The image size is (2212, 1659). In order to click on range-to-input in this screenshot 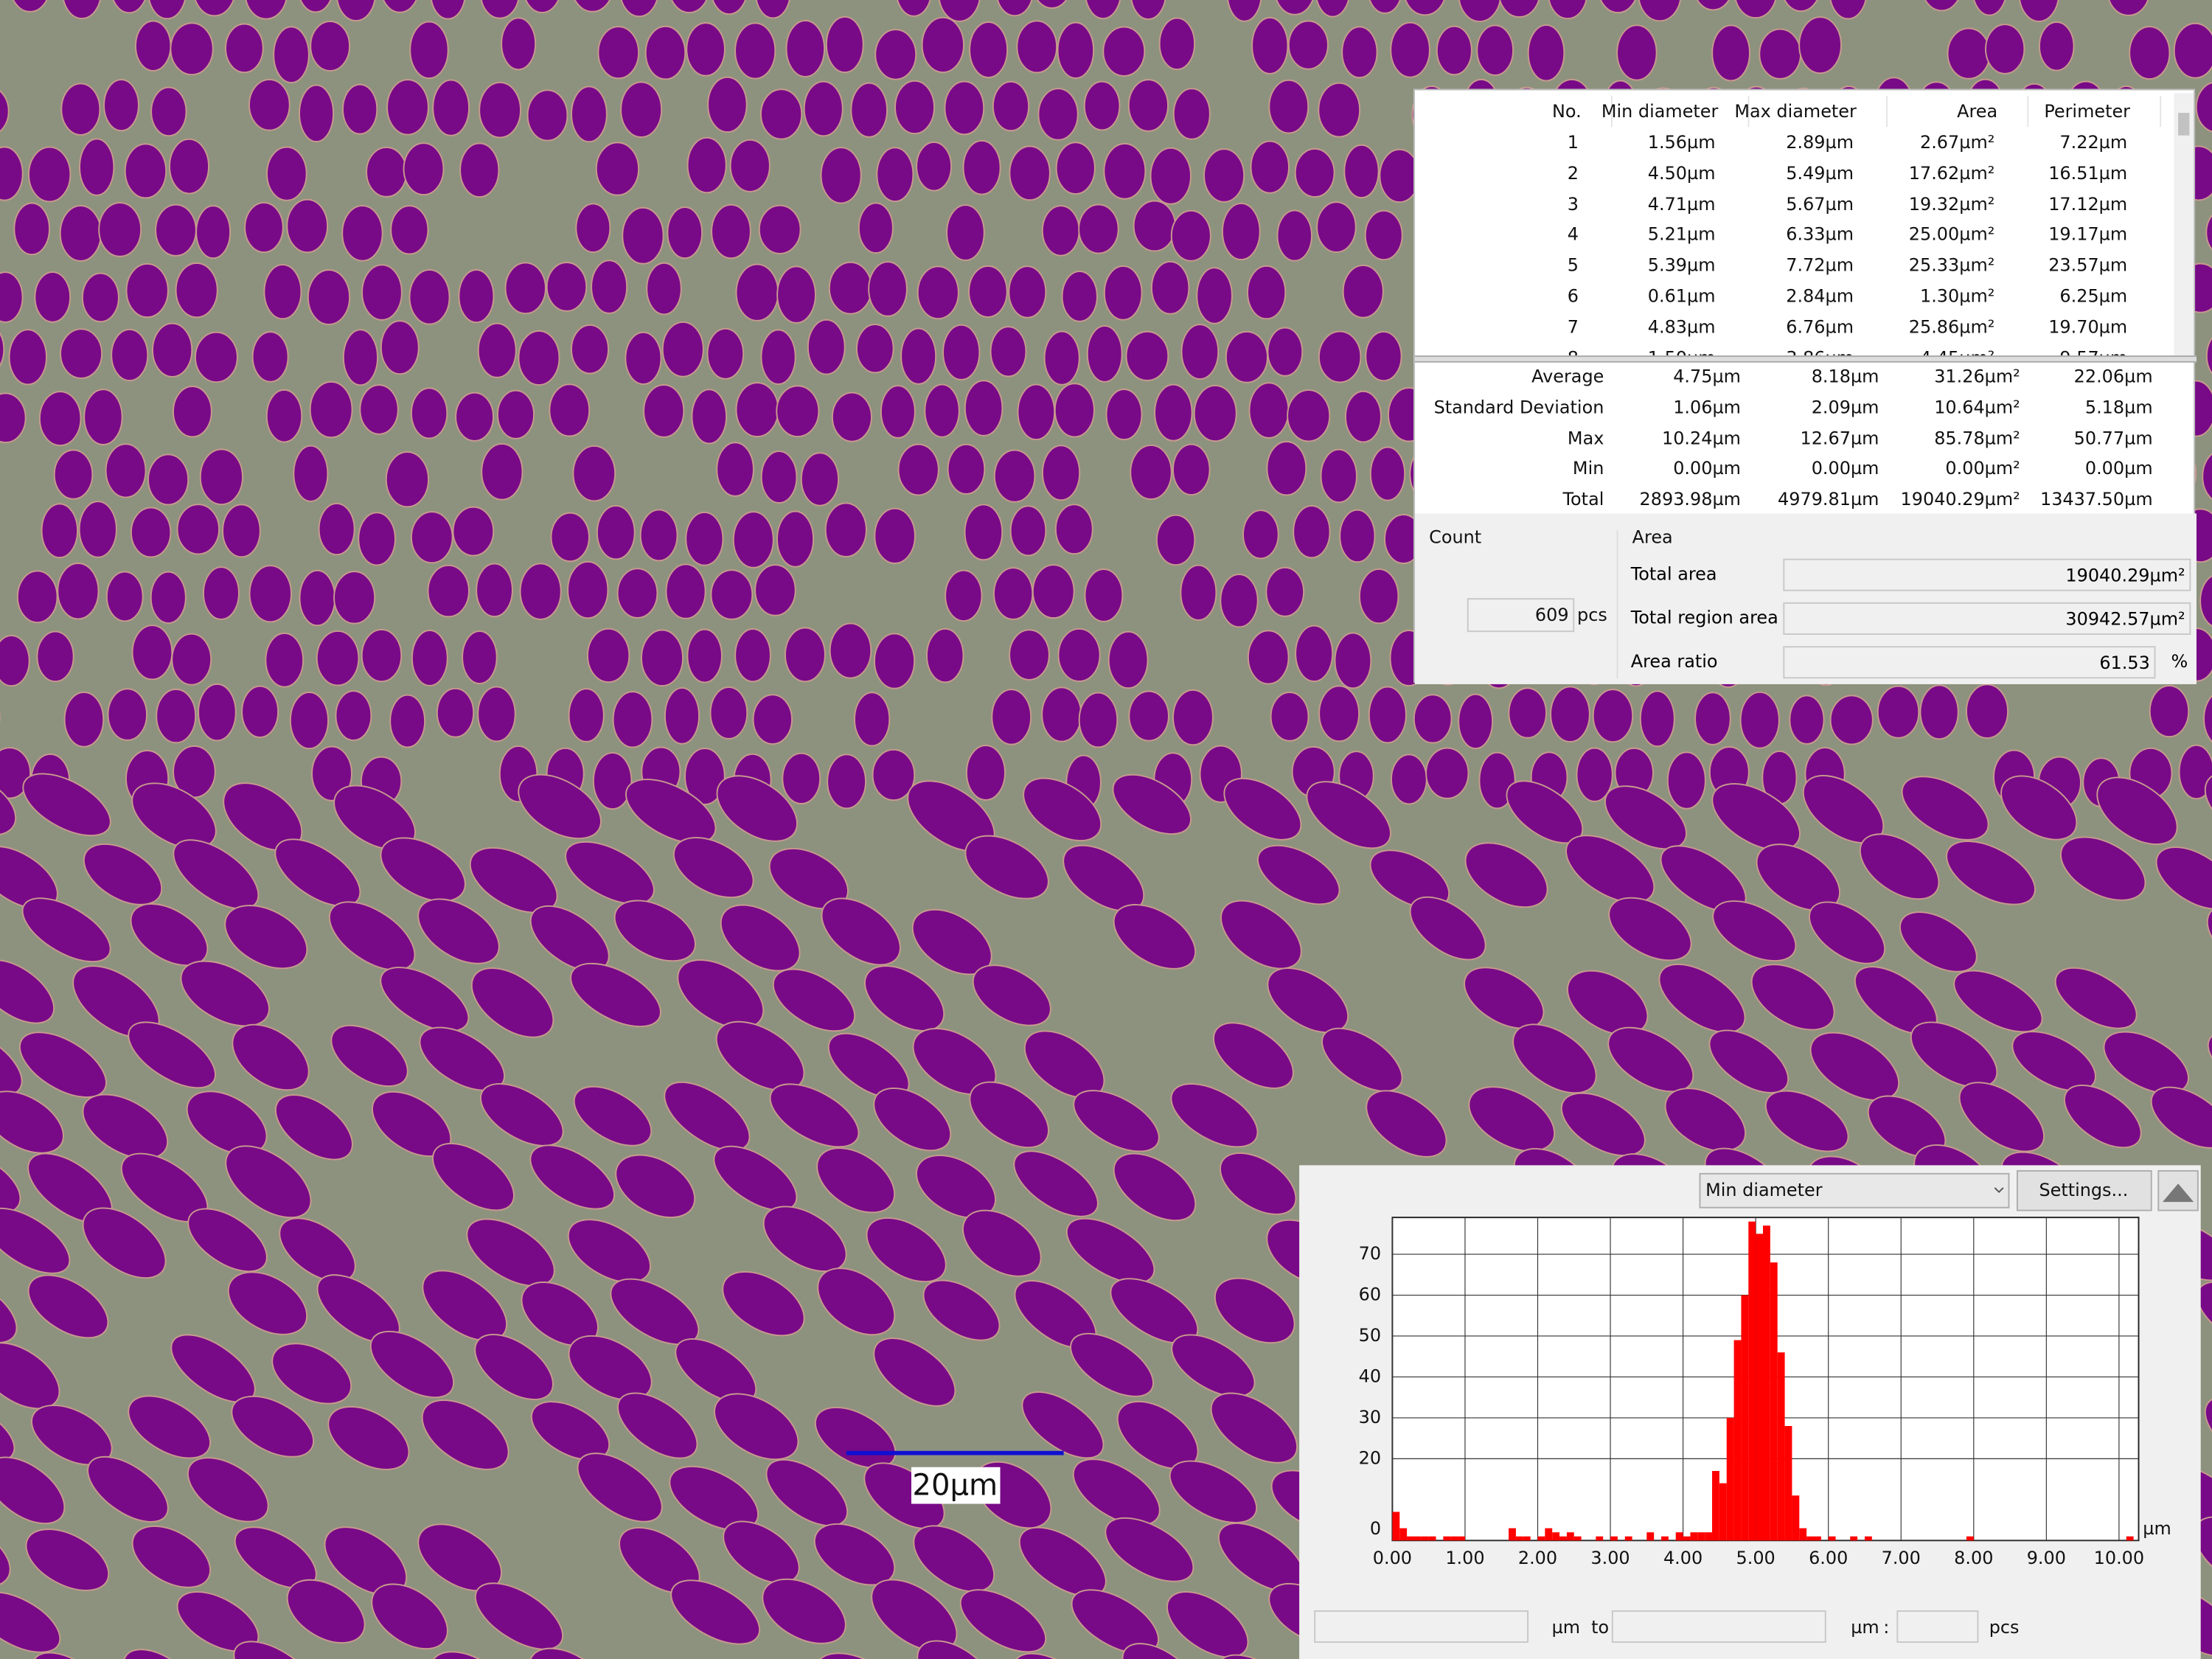, I will do `click(1718, 1626)`.